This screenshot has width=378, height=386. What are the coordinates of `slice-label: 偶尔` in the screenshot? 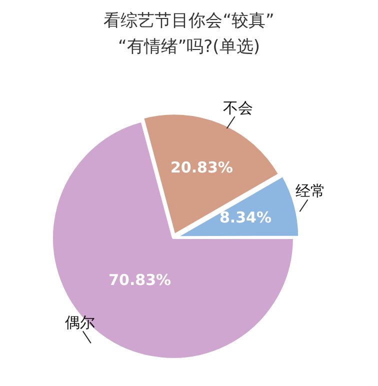 It's located at (79, 323).